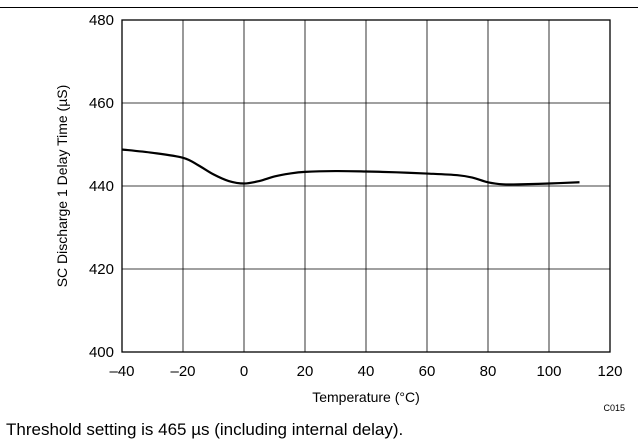  Describe the element at coordinates (62, 186) in the screenshot. I see `y-axis-label: SC Discharge 1 Delay Time (µS)` at that location.